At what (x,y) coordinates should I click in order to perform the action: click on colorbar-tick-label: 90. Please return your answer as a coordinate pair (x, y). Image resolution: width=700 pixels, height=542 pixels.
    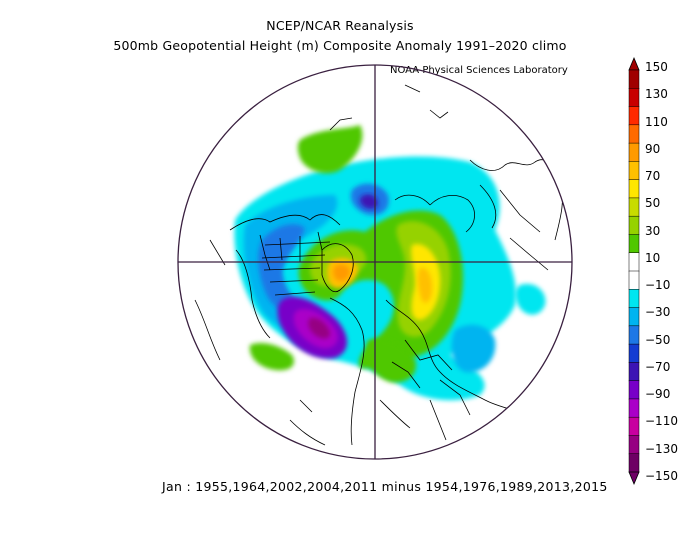
    Looking at the image, I should click on (653, 148).